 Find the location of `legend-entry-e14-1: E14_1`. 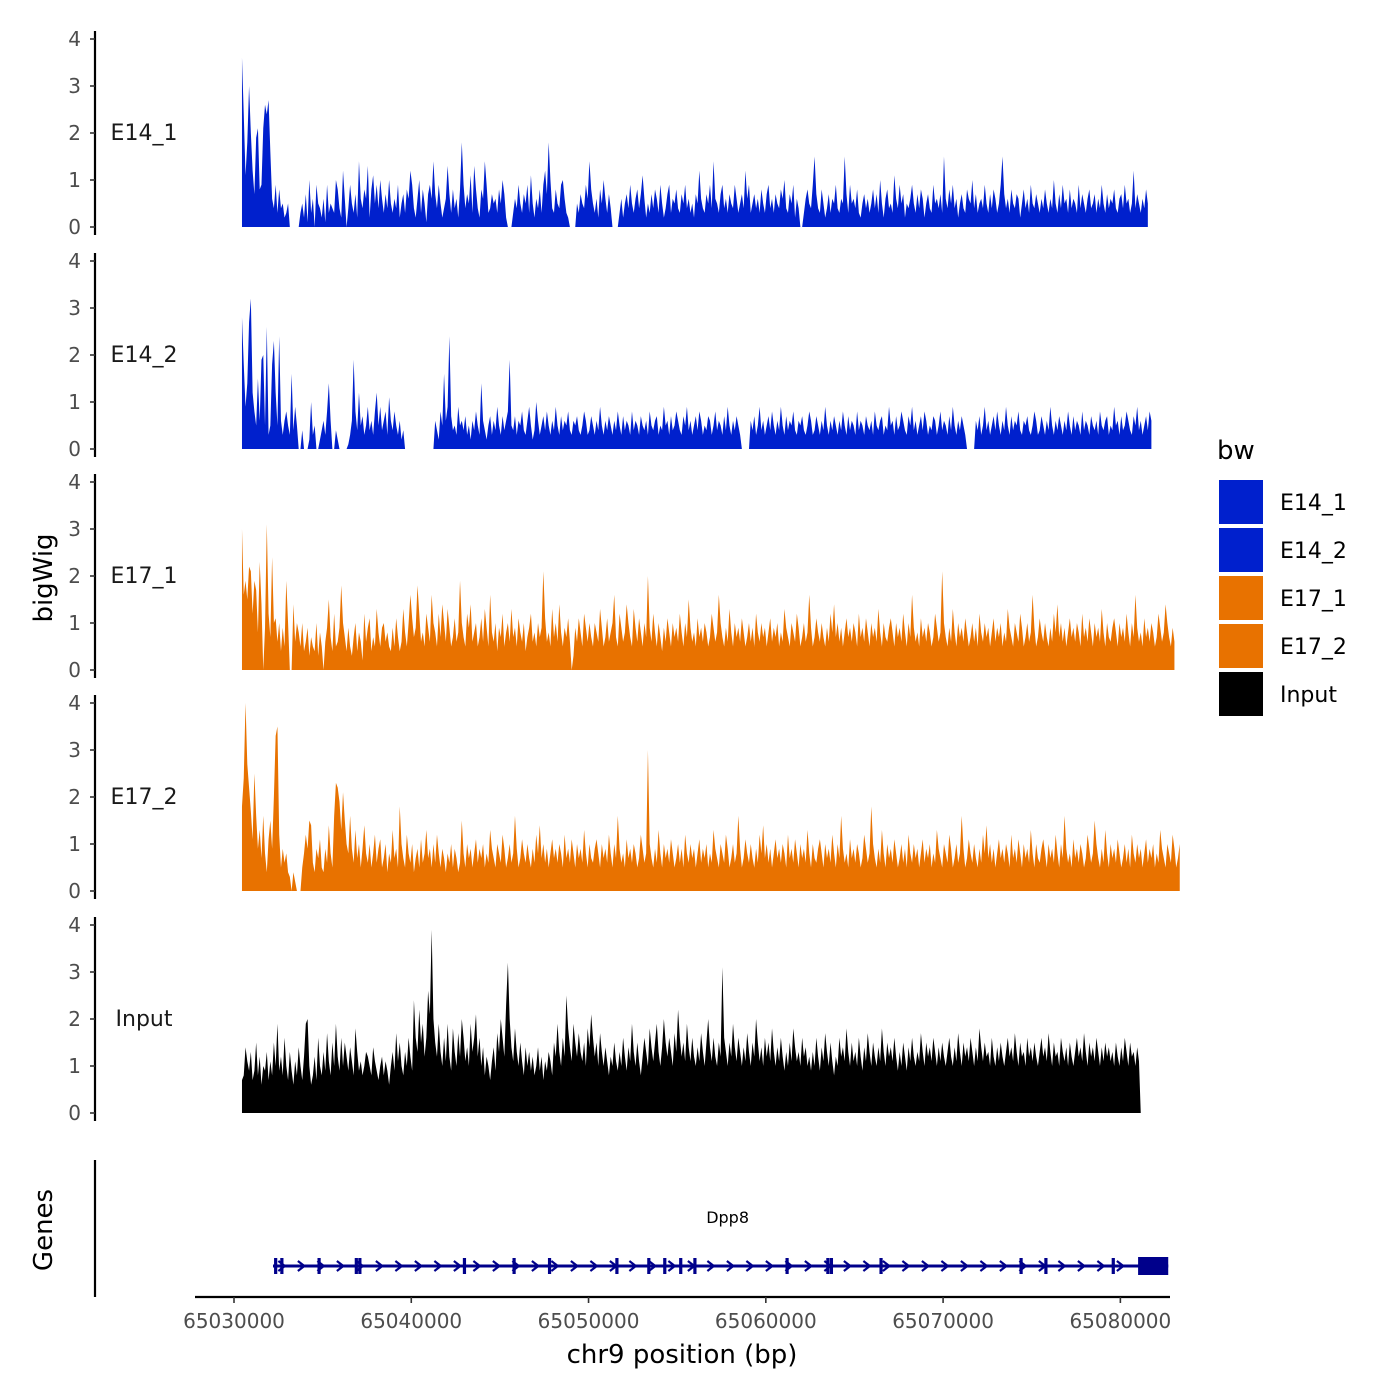

legend-entry-e14-1: E14_1 is located at coordinates (1283, 502).